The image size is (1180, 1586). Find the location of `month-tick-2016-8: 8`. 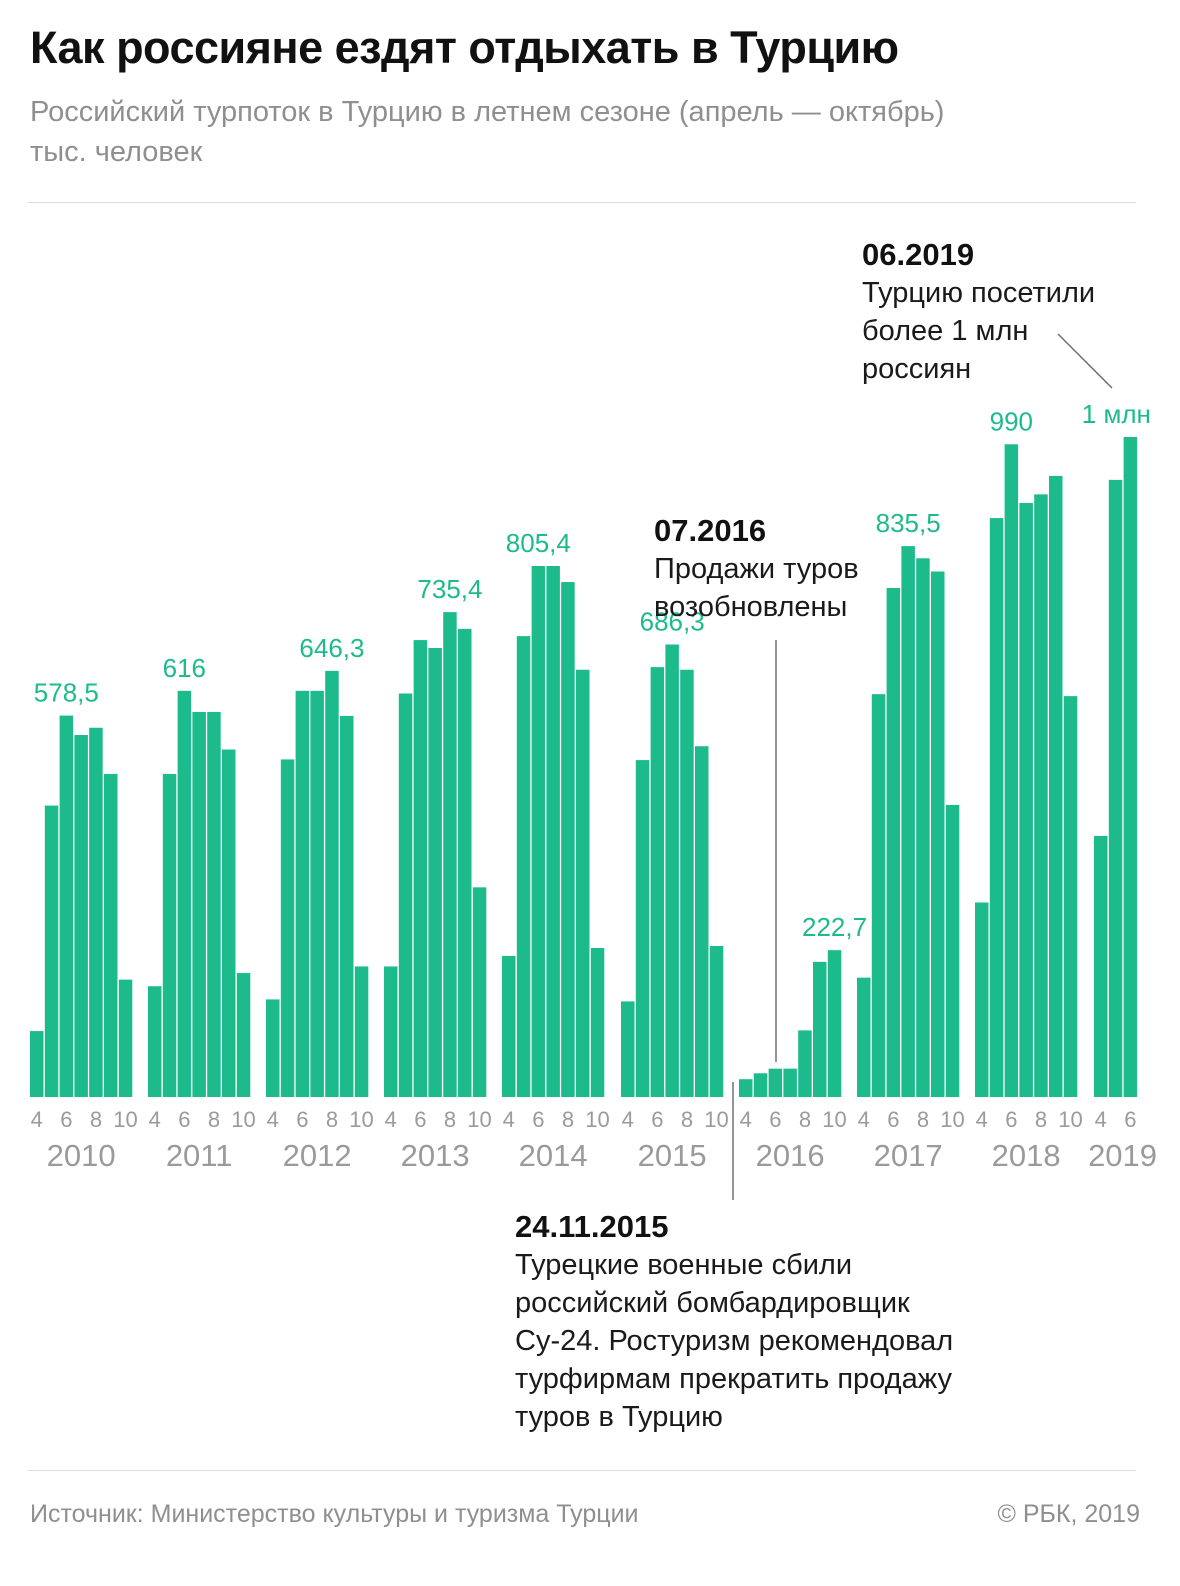

month-tick-2016-8: 8 is located at coordinates (805, 1119).